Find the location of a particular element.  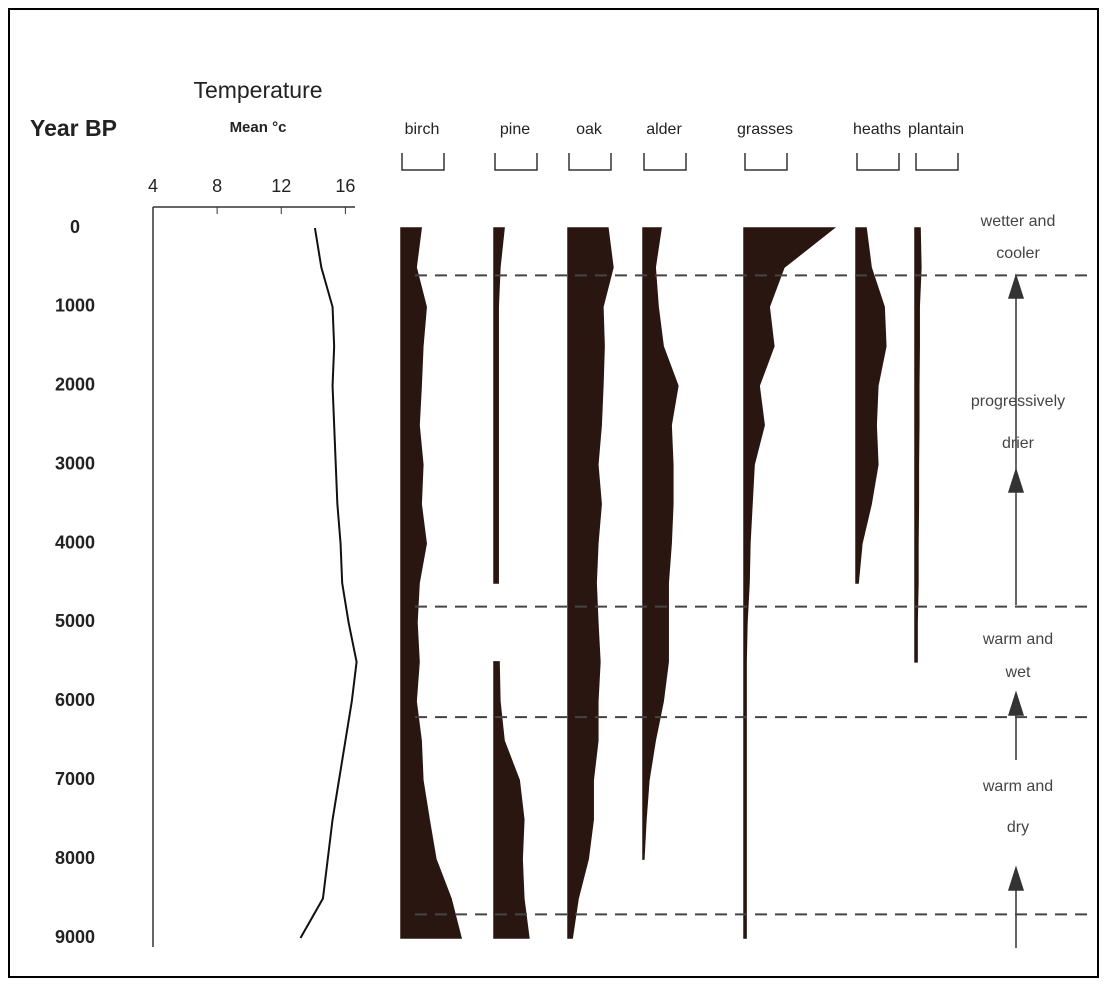

chart-subtitle: Mean °c is located at coordinates (258, 127).